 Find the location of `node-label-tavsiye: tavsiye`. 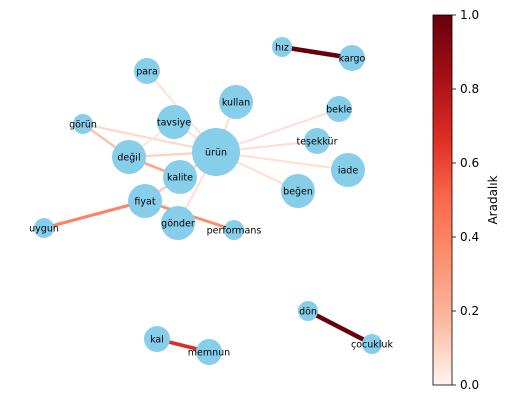

node-label-tavsiye: tavsiye is located at coordinates (174, 123).